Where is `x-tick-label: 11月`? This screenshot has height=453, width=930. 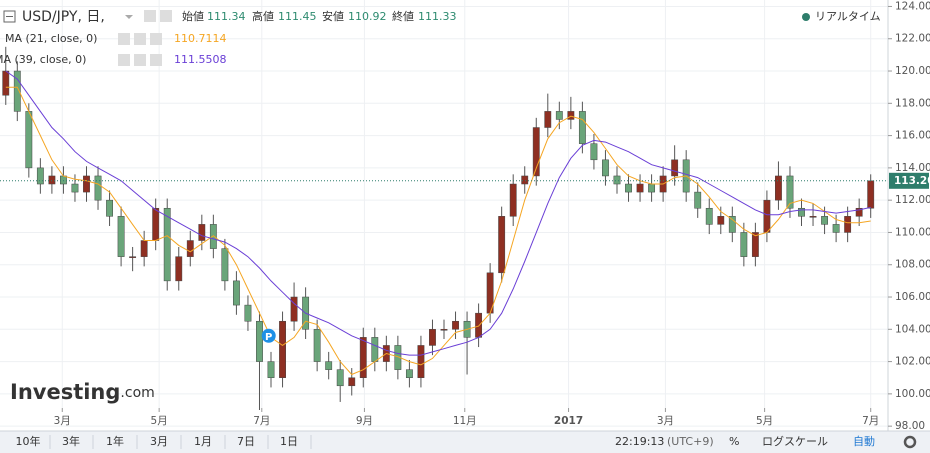
x-tick-label: 11月 is located at coordinates (465, 421).